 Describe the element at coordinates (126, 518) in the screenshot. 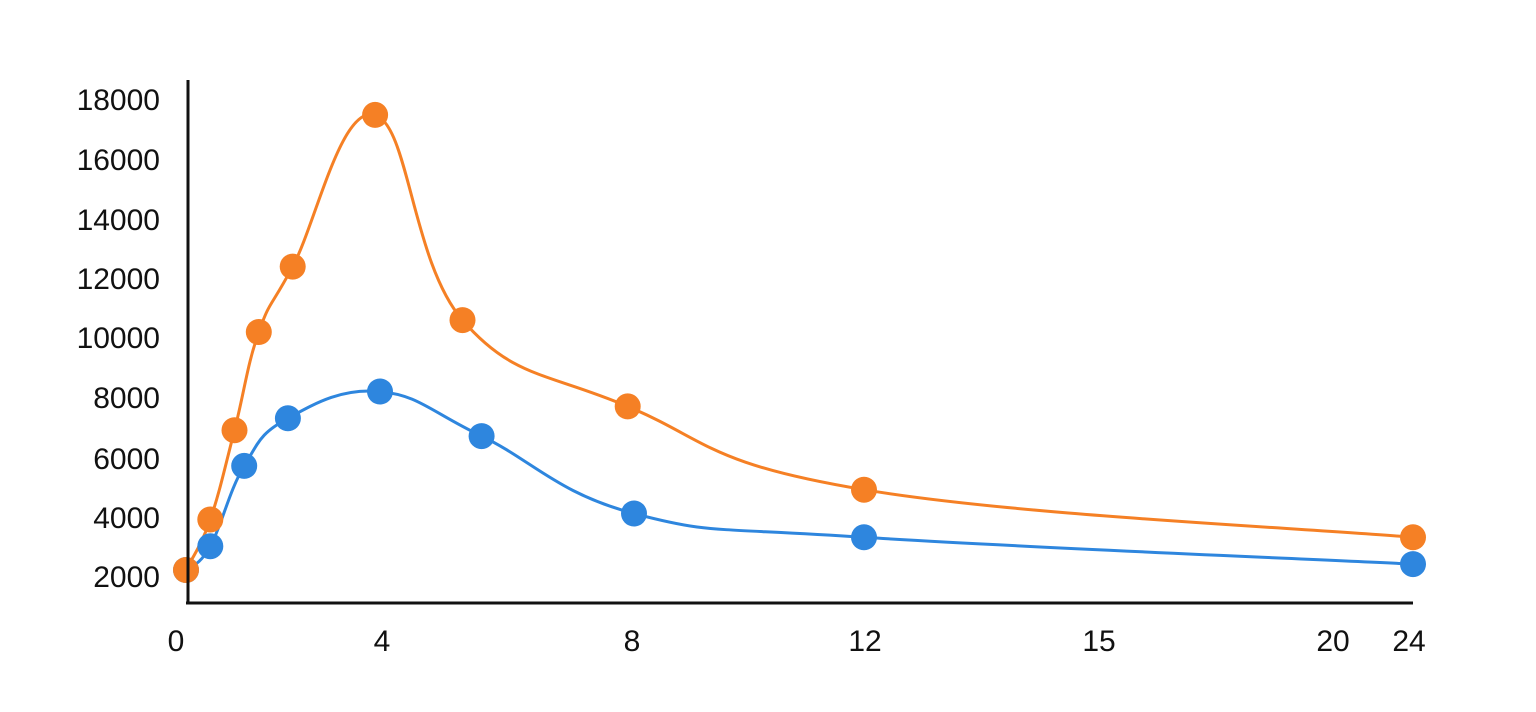

I see `y-tick-label-4000: 4000` at that location.